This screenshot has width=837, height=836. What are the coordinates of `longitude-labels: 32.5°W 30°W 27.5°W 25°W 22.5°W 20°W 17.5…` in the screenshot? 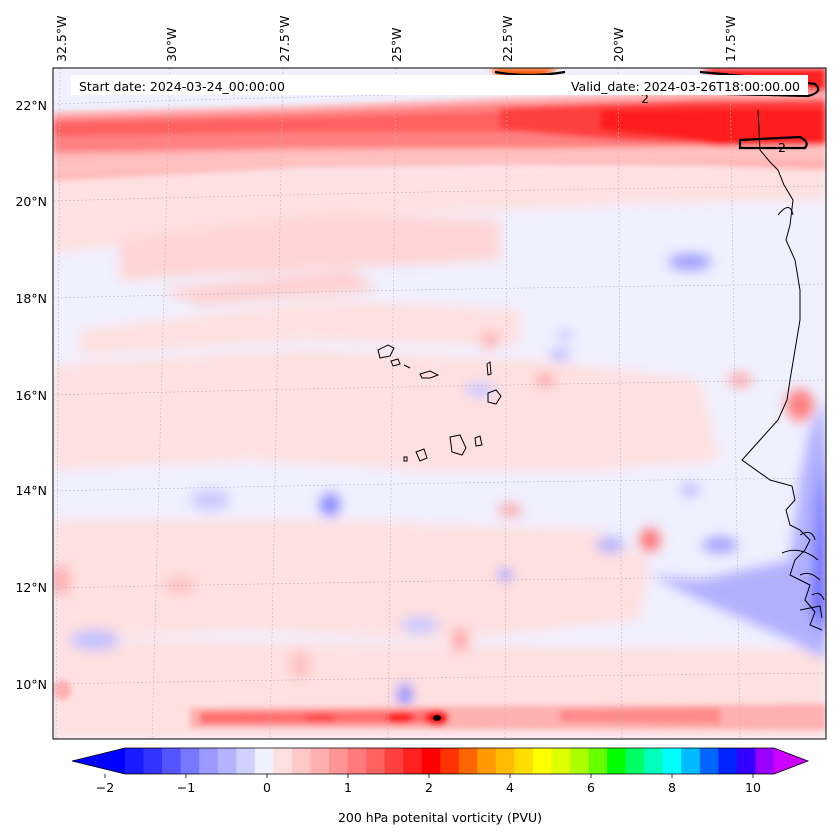 It's located at (396, 39).